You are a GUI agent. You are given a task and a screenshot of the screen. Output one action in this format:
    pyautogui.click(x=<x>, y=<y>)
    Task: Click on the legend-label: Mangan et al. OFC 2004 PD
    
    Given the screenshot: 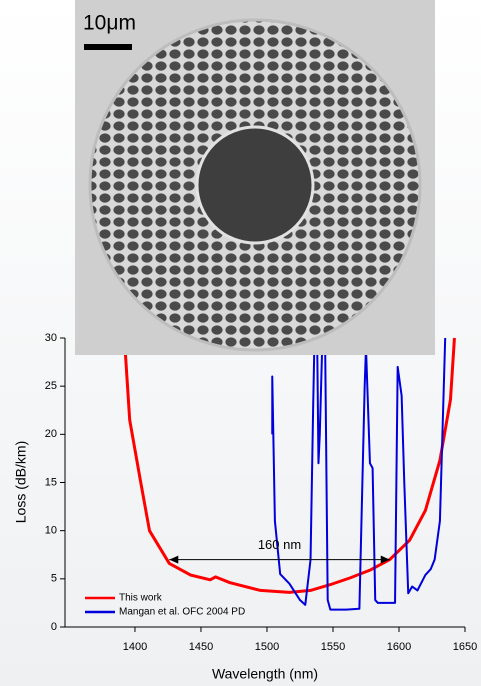 What is the action you would take?
    pyautogui.click(x=182, y=612)
    